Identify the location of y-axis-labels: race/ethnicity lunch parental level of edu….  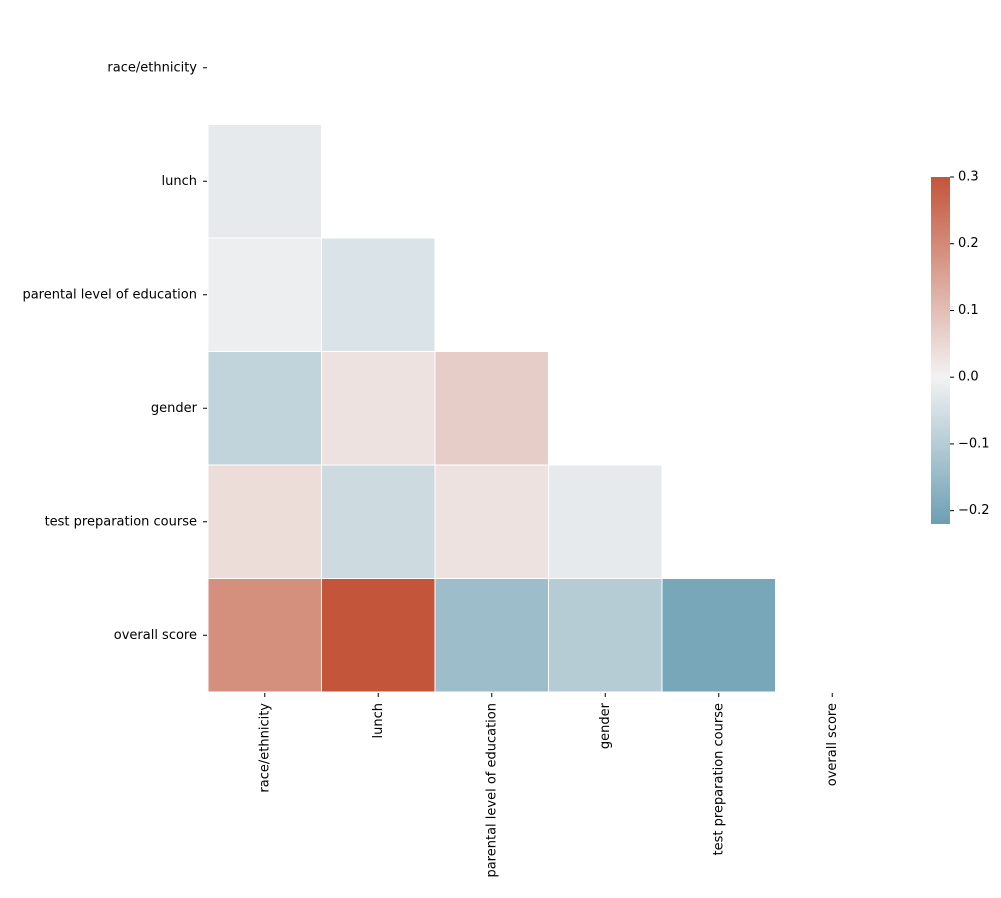
(114, 351).